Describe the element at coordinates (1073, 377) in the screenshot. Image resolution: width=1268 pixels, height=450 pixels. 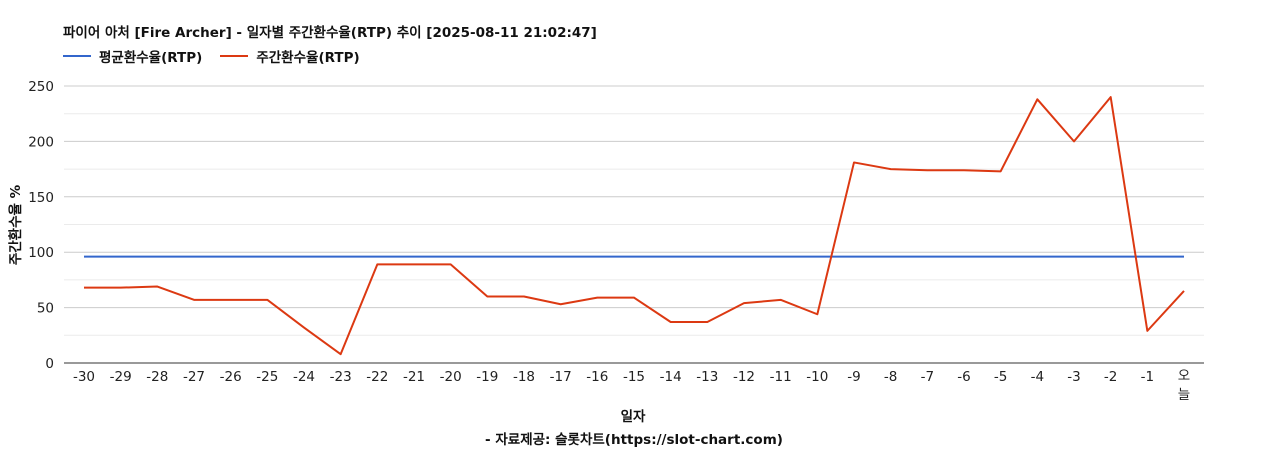
I see `x-tick-label: -3` at that location.